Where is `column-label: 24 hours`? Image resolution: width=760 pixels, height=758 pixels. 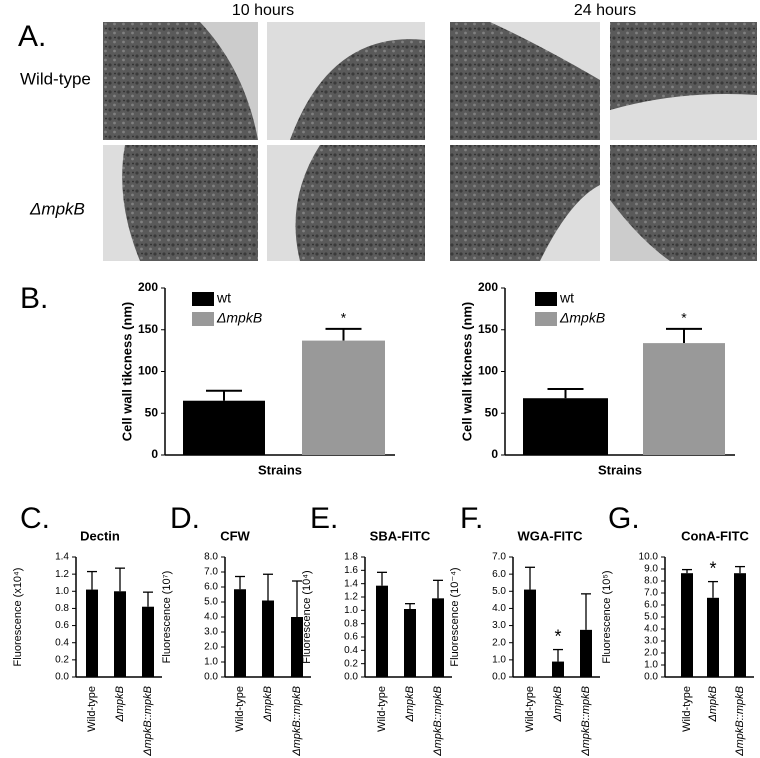 column-label: 24 hours is located at coordinates (605, 10).